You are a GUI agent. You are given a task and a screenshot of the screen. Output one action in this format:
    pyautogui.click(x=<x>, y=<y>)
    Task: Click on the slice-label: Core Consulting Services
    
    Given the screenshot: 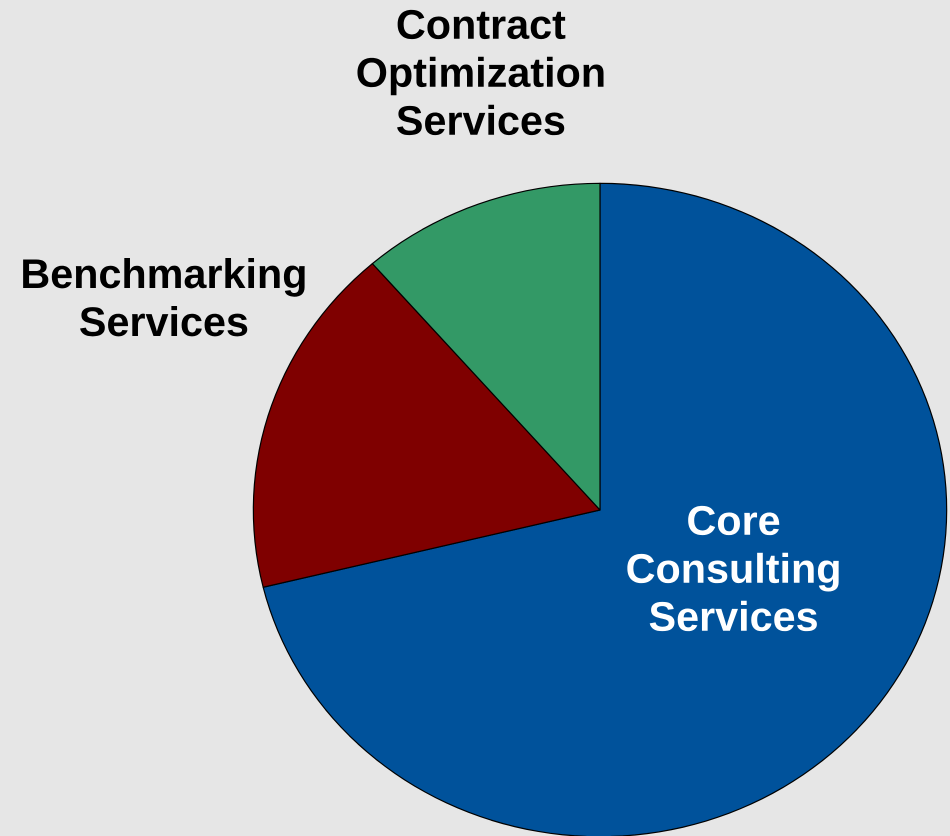 What is the action you would take?
    pyautogui.click(x=733, y=569)
    